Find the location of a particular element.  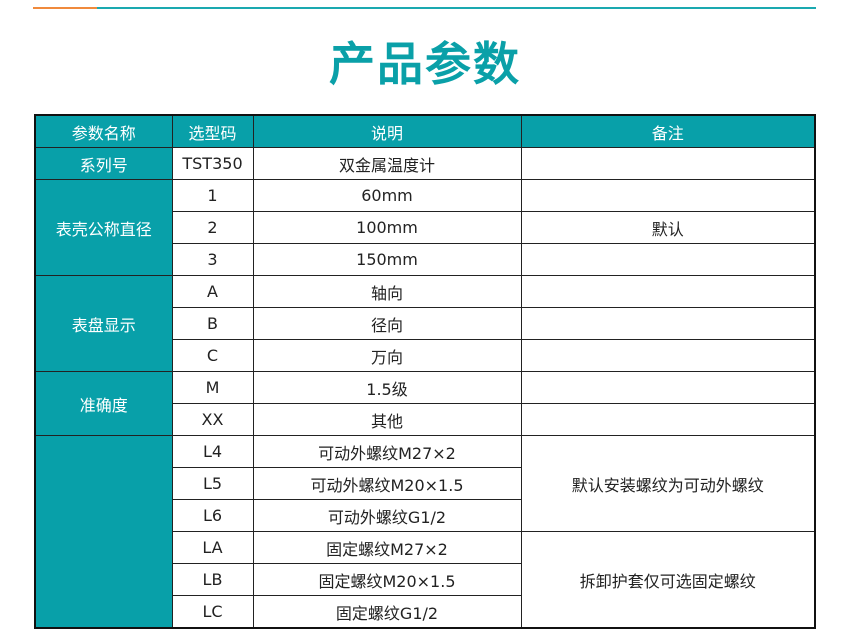

top-divider is located at coordinates (424, 8).